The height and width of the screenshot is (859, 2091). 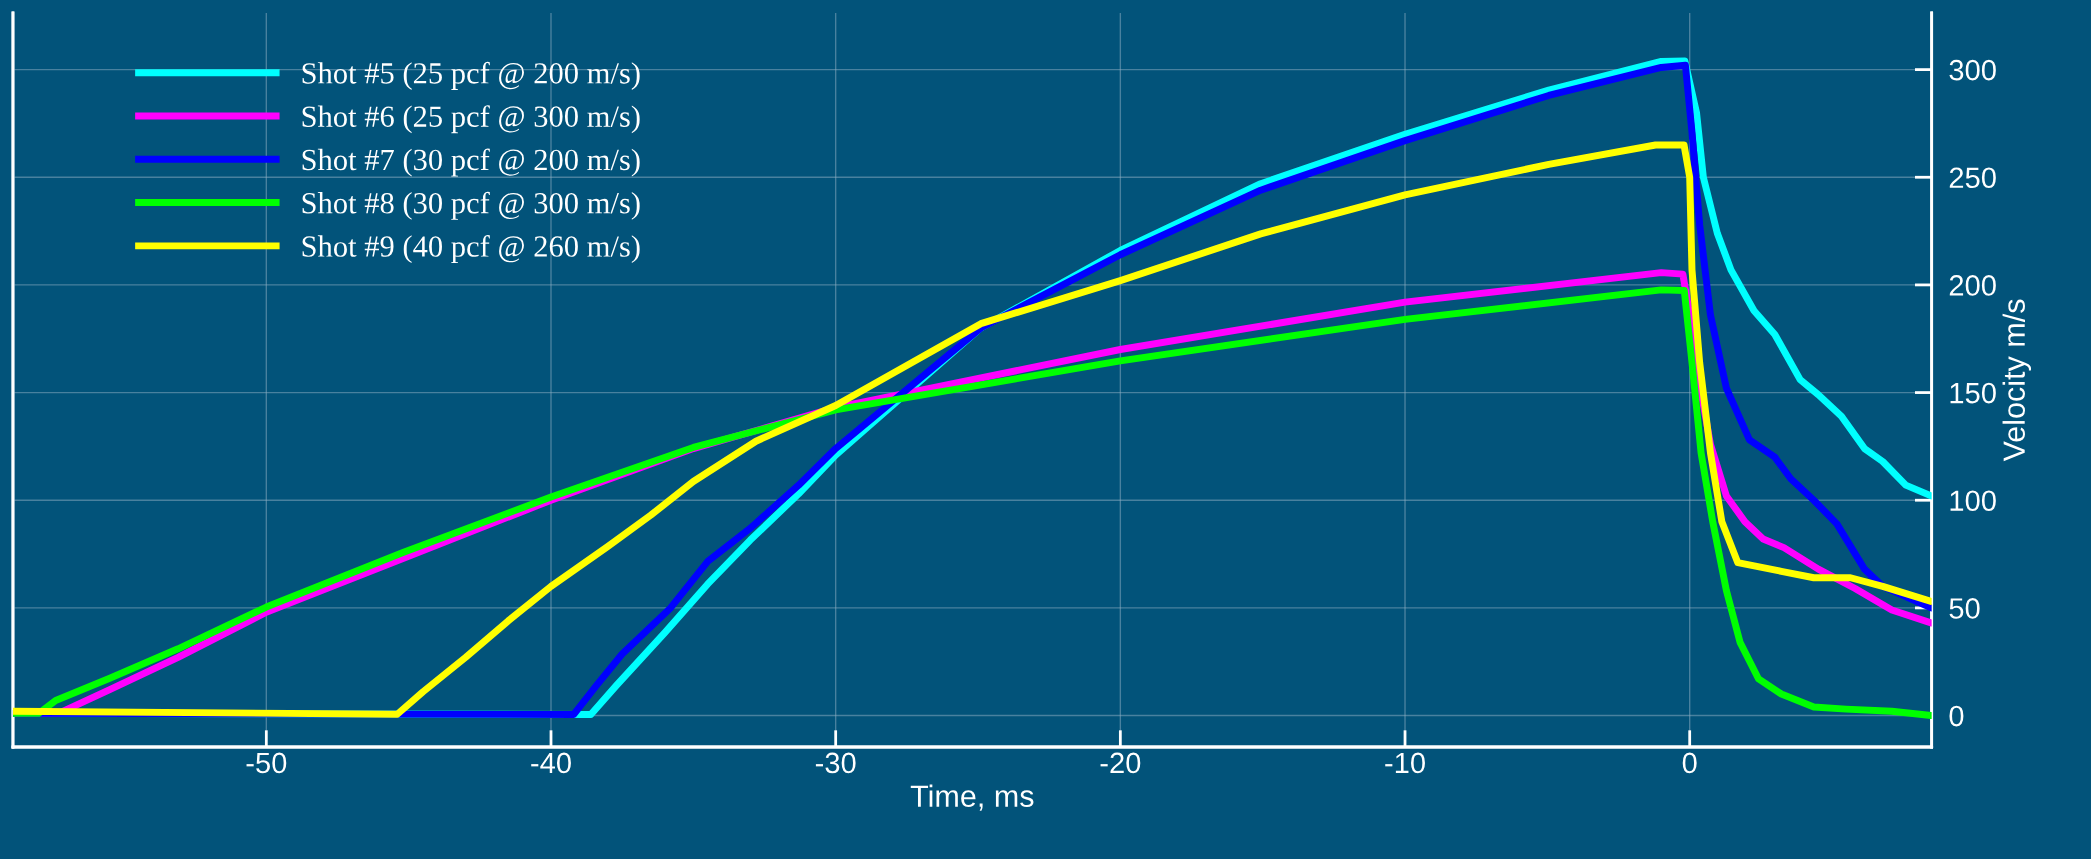 What do you see at coordinates (471, 249) in the screenshot?
I see `legend-label: Shot #9 (40 pcf @ 260 m/s)` at bounding box center [471, 249].